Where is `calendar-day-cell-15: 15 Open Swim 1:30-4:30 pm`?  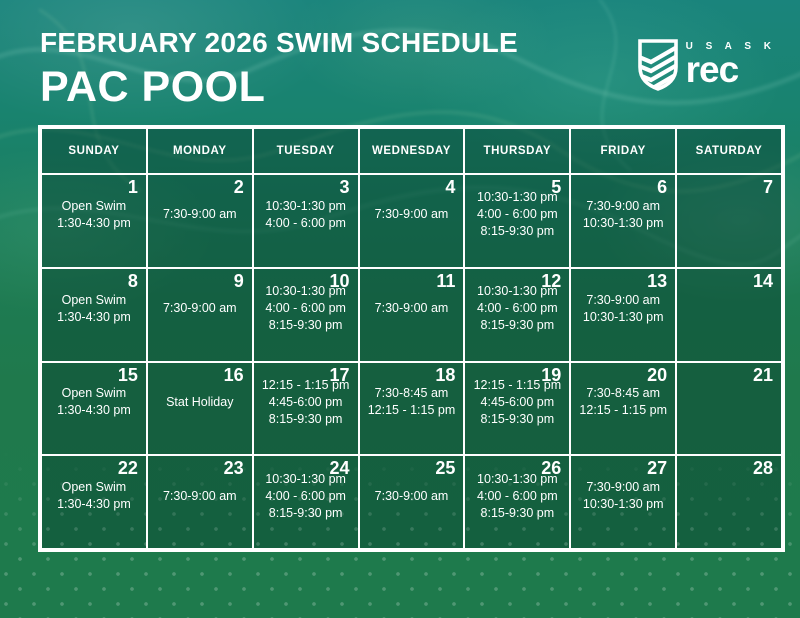
calendar-day-cell-15: 15 Open Swim 1:30-4:30 pm is located at coordinates (94, 408).